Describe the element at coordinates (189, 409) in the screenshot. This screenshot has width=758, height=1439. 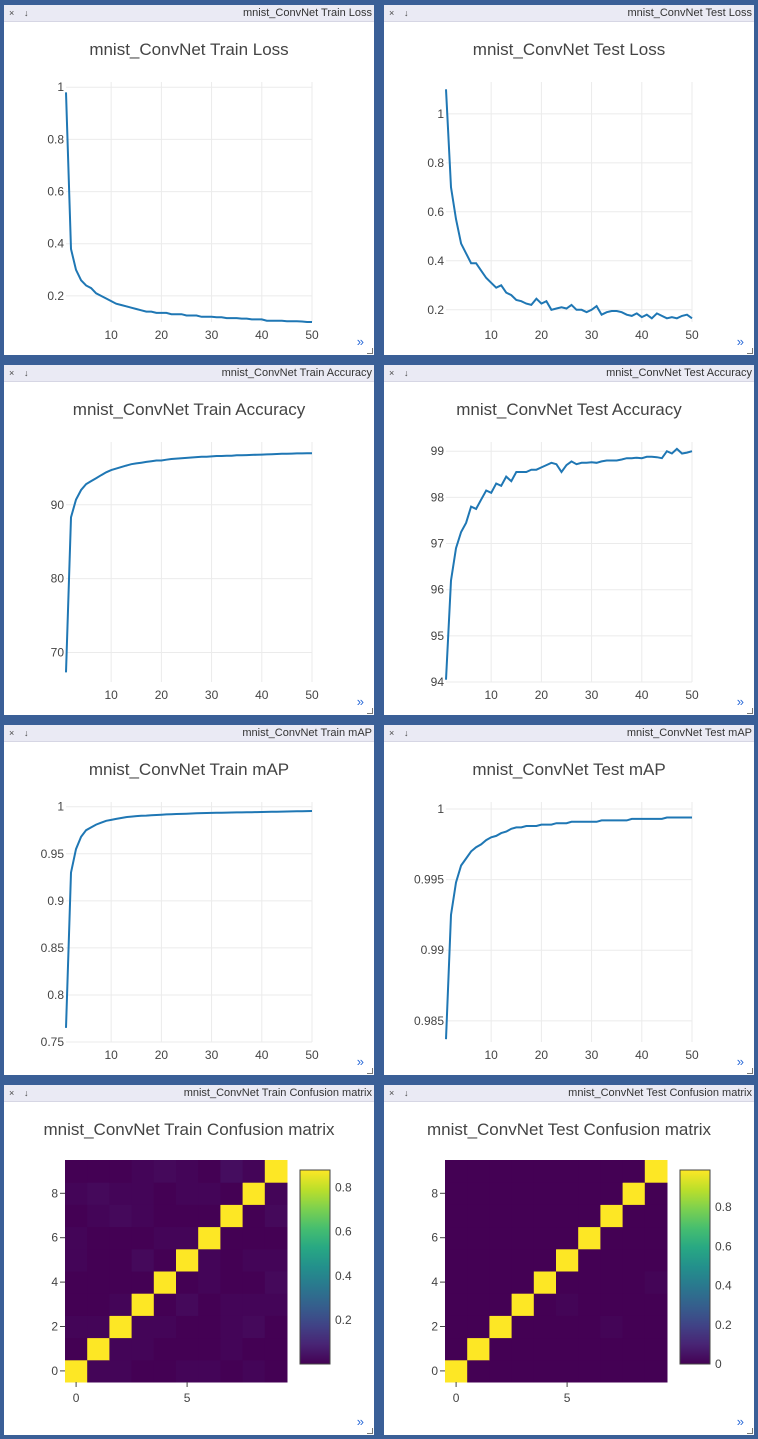
I see `chart-title: mnist_ConvNet Train Accuracy` at that location.